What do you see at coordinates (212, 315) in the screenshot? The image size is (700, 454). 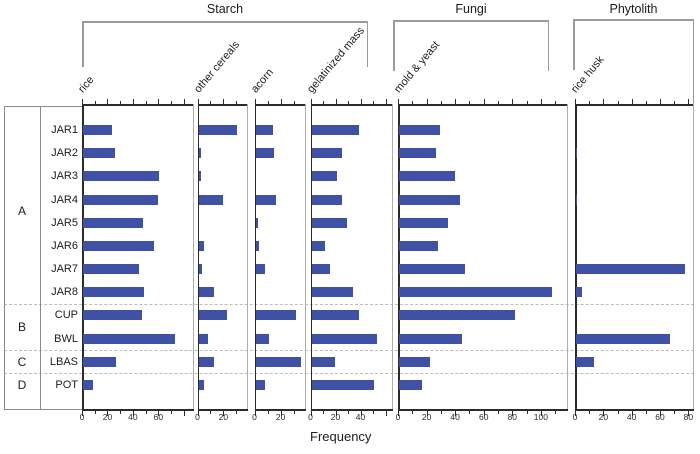 I see `bar-cup-other-cereals` at bounding box center [212, 315].